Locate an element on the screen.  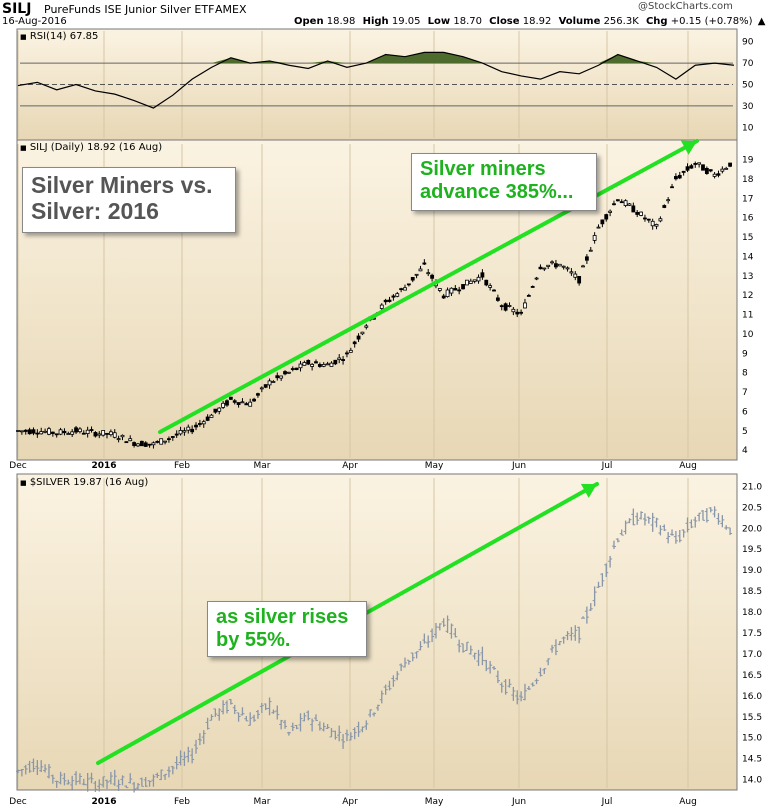
rsi-y-tick: 70 is located at coordinates (748, 64).